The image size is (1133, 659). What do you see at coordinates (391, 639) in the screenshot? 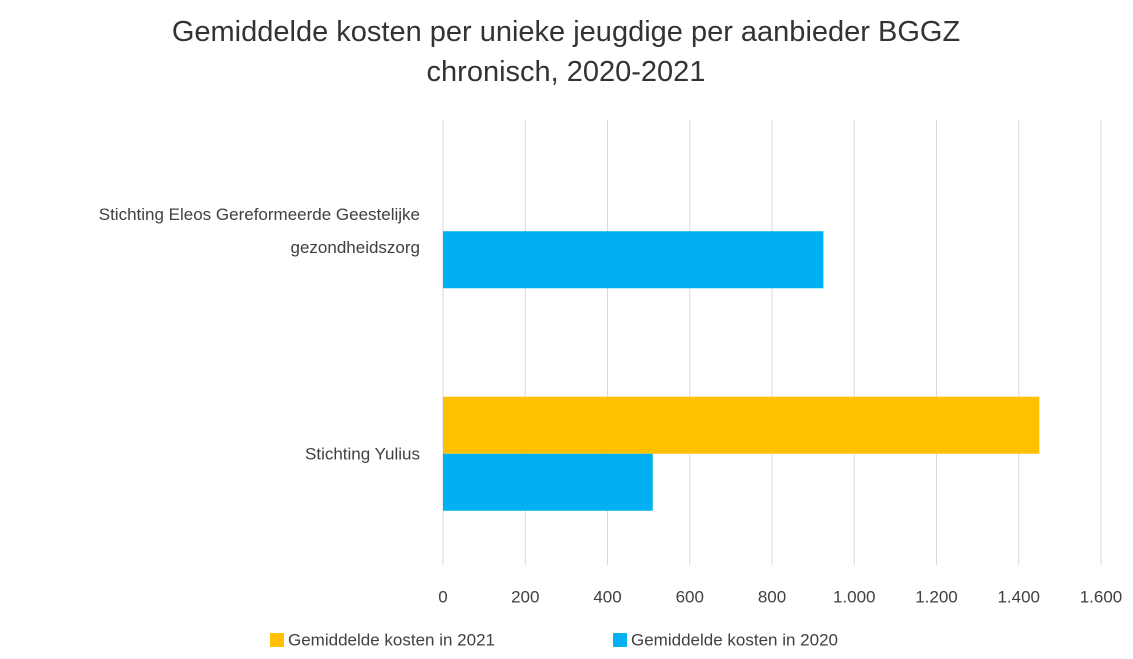
I see `legend-label: Gemiddelde kosten in 2021` at bounding box center [391, 639].